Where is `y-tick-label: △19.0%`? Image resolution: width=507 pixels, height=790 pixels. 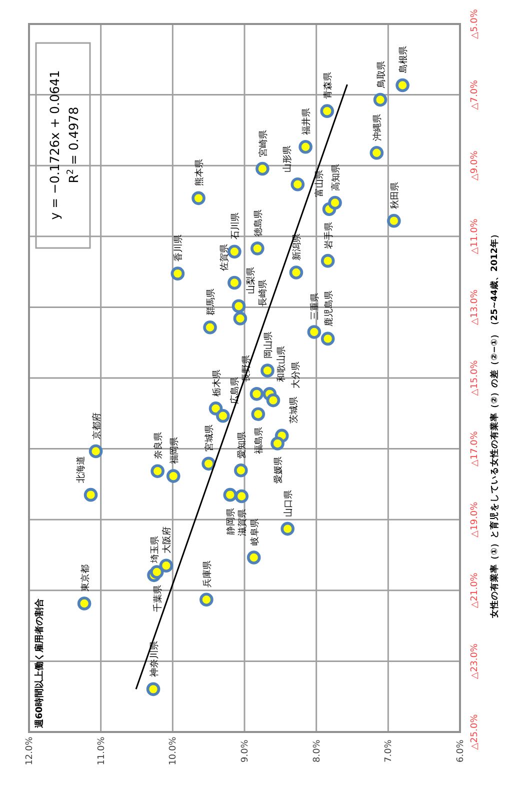 y-tick-label: △19.0% is located at coordinates (475, 519).